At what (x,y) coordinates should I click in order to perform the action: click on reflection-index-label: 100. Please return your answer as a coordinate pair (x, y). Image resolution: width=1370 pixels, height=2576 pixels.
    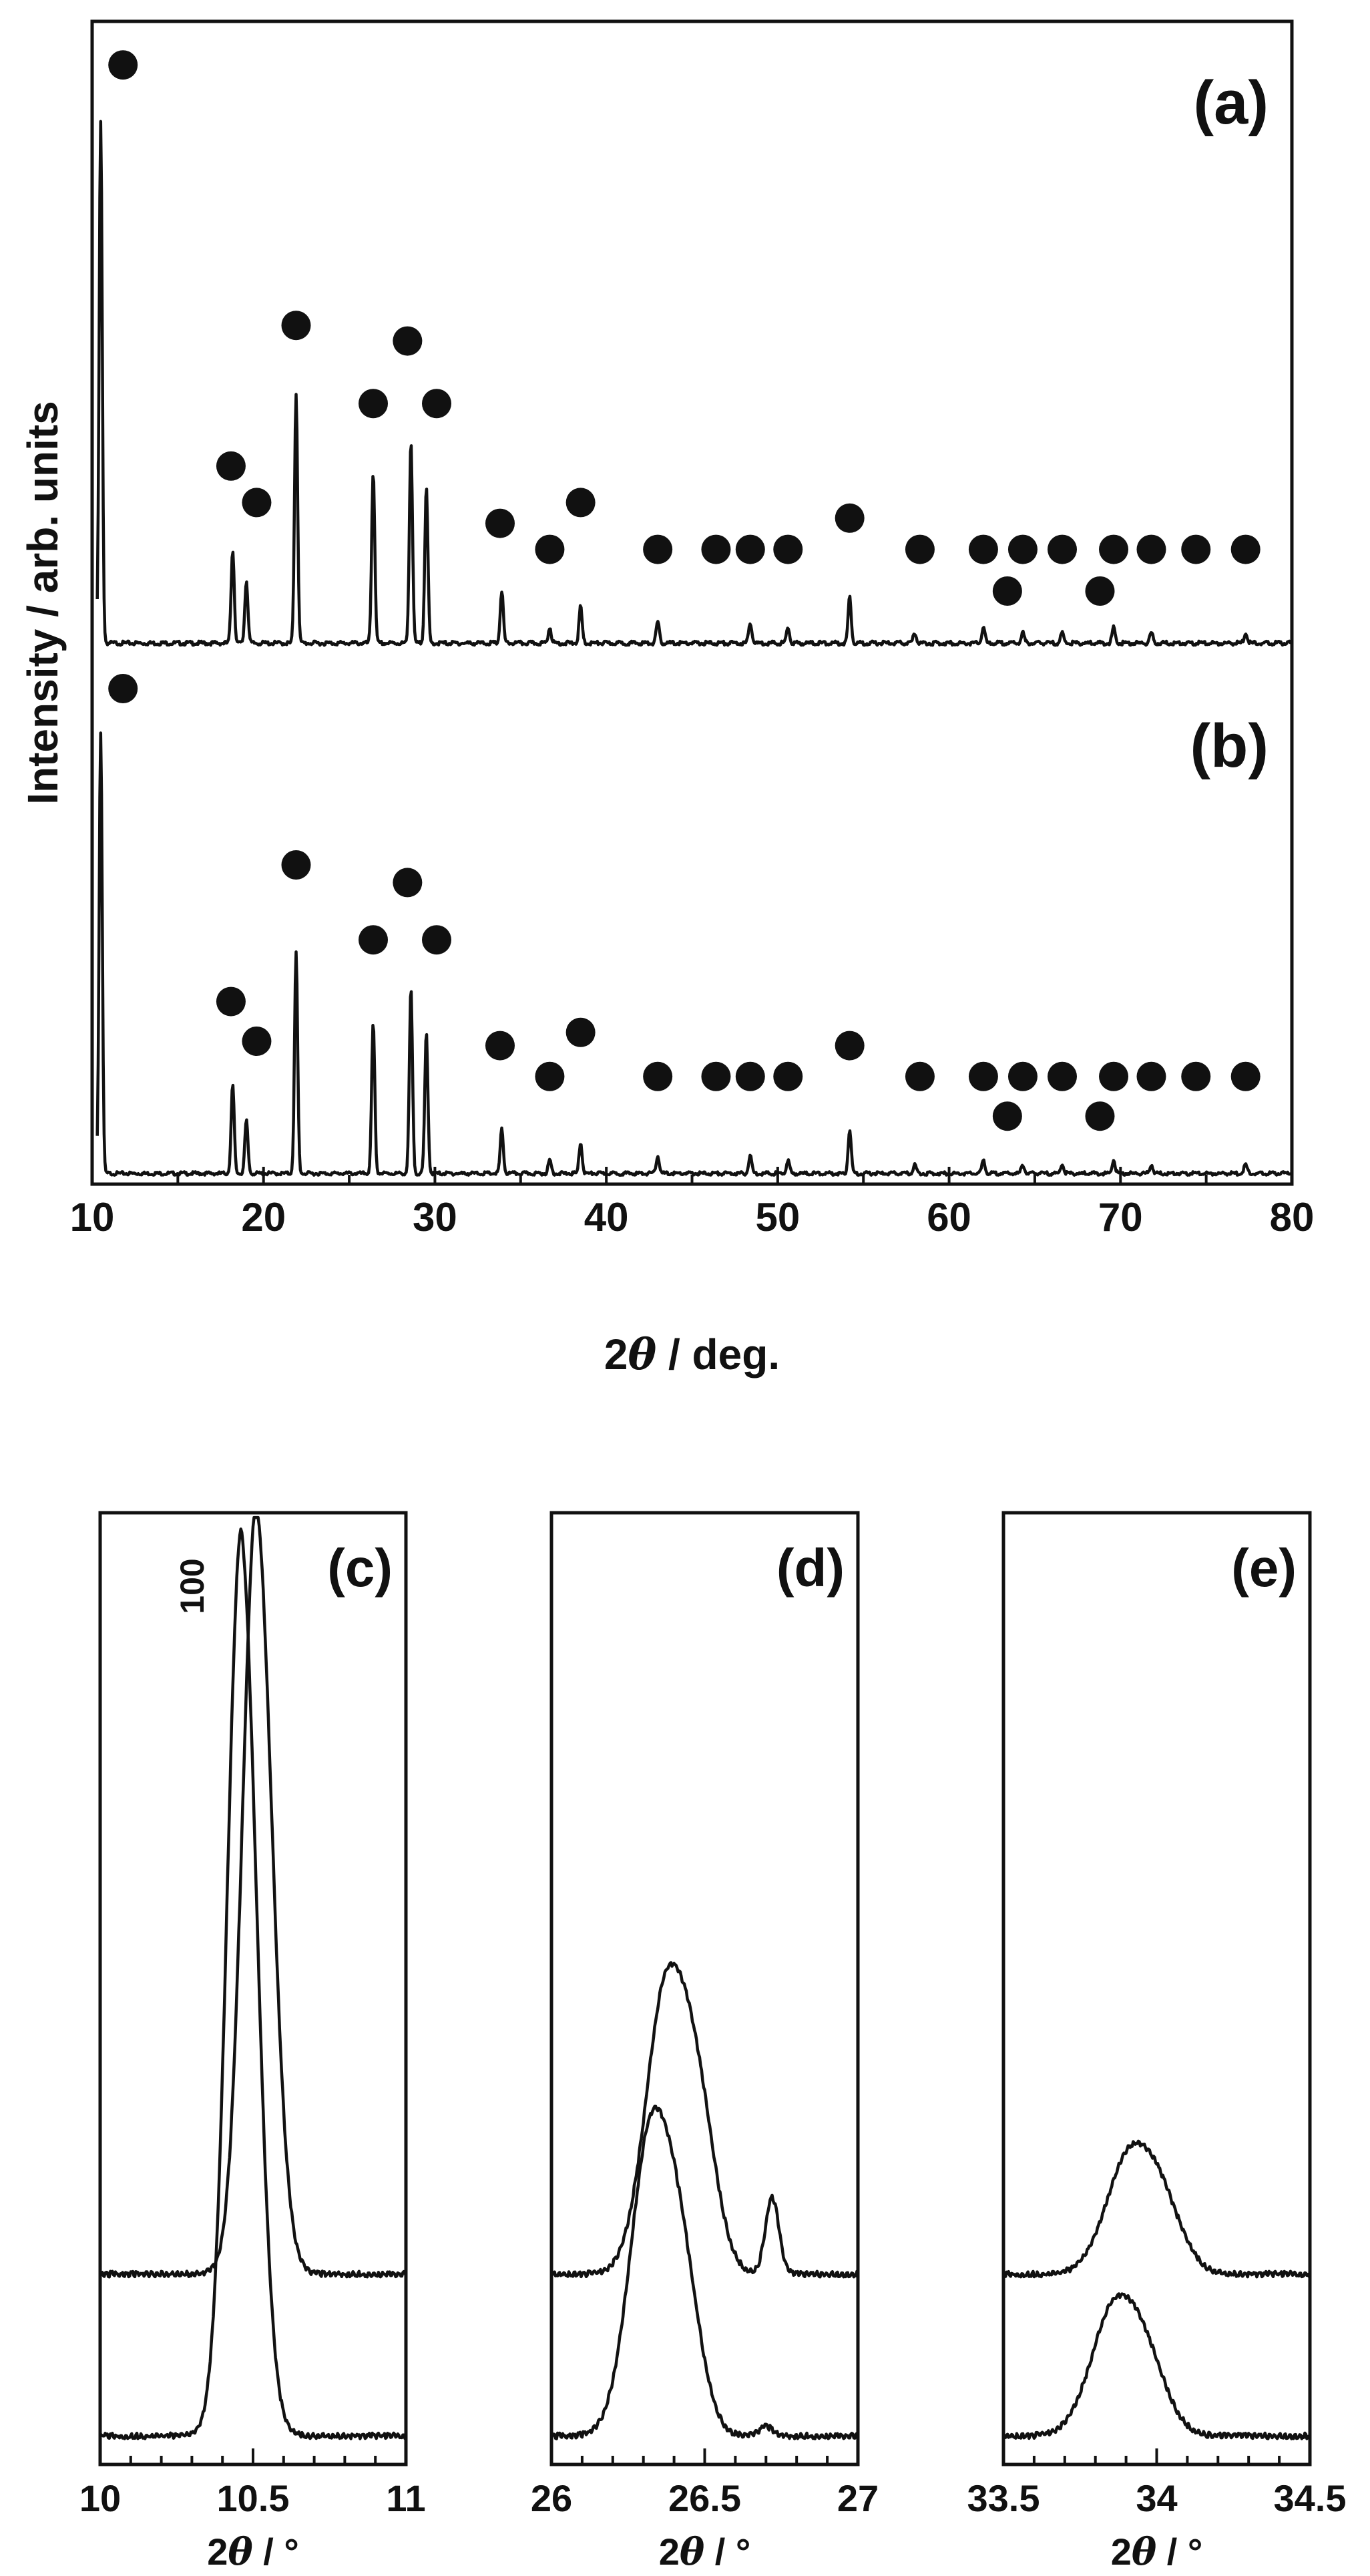
    Looking at the image, I should click on (192, 1586).